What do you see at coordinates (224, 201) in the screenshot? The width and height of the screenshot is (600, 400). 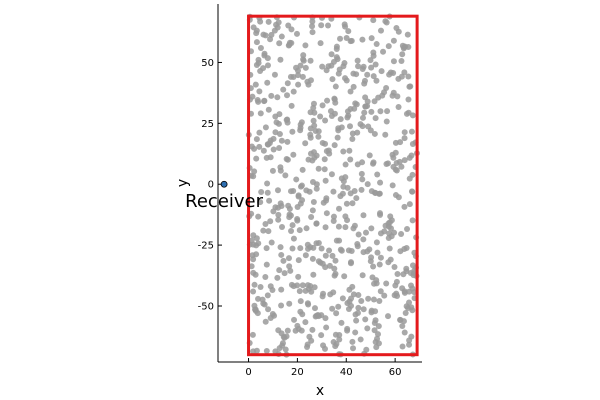 I see `receiver-label: Receiver` at bounding box center [224, 201].